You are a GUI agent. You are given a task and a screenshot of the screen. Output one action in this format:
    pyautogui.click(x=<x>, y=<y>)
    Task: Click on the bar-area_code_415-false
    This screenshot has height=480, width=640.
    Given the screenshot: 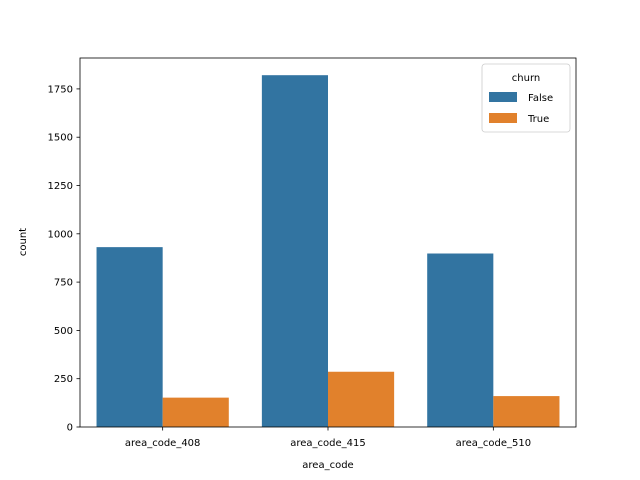 What is the action you would take?
    pyautogui.click(x=294, y=251)
    